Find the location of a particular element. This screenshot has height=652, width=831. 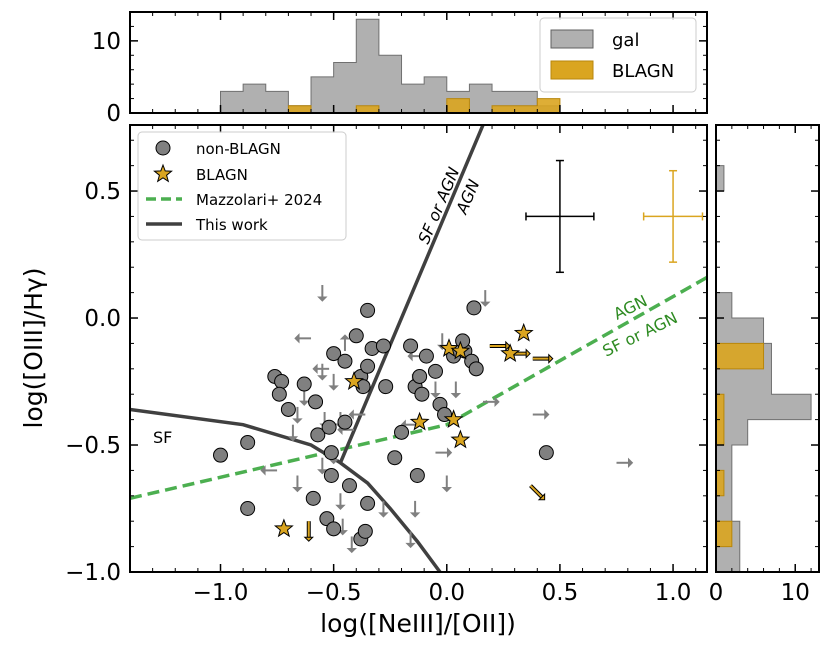

x-tick-label: 1.0 is located at coordinates (673, 593).